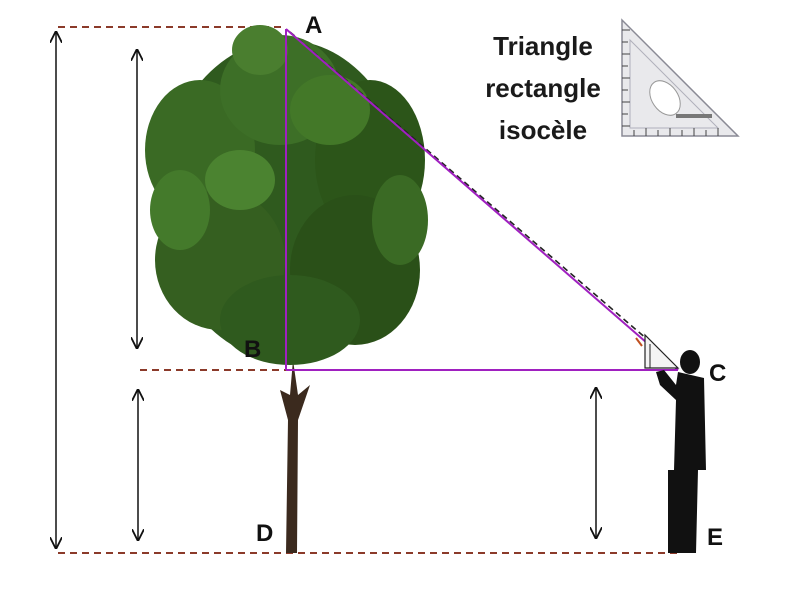 This screenshot has width=800, height=589. I want to click on title-line-1: Triangle, so click(543, 46).